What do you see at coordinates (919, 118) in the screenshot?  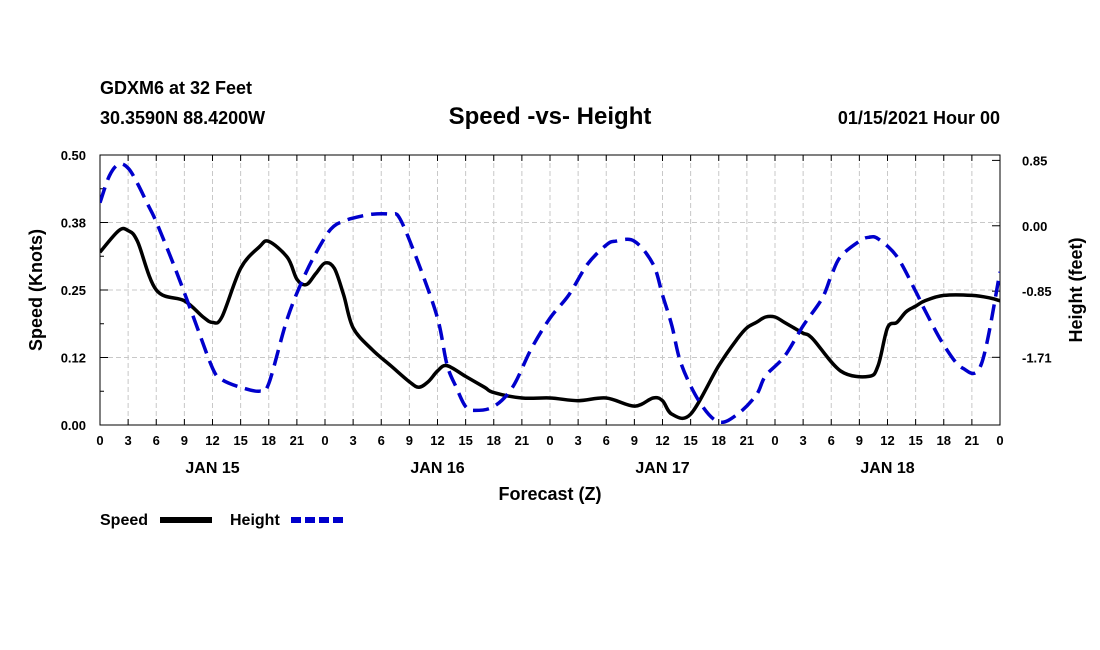 I see `run-time-label: 01/15/2021 Hour 00` at bounding box center [919, 118].